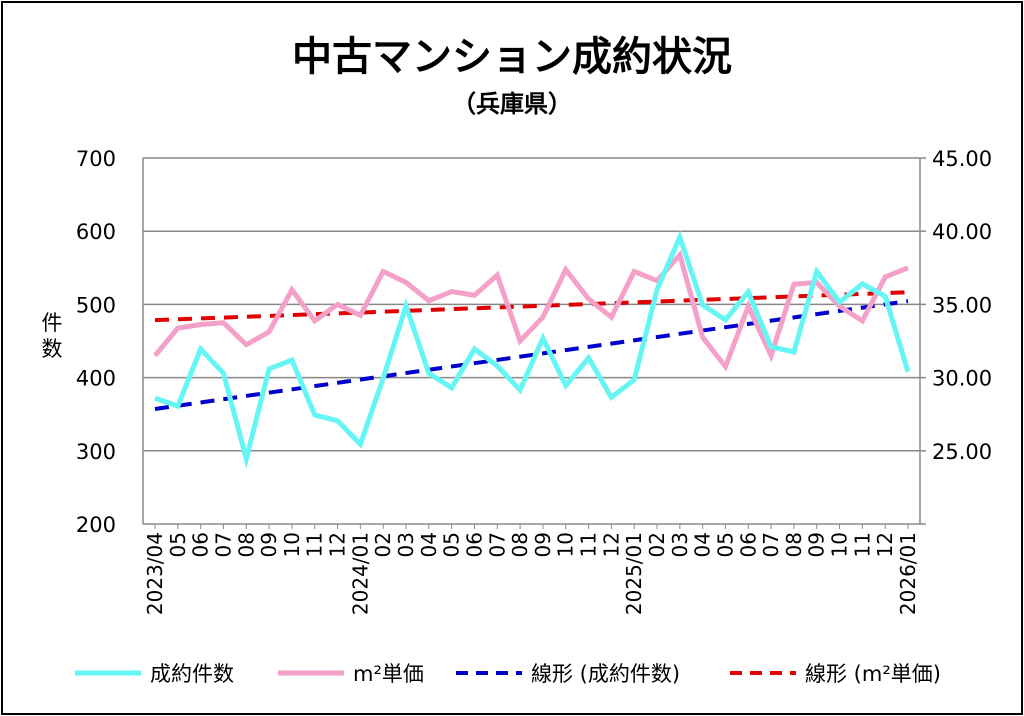 The width and height of the screenshot is (1024, 716). What do you see at coordinates (360, 573) in the screenshot?
I see `x-tick-label: 2024/01` at bounding box center [360, 573].